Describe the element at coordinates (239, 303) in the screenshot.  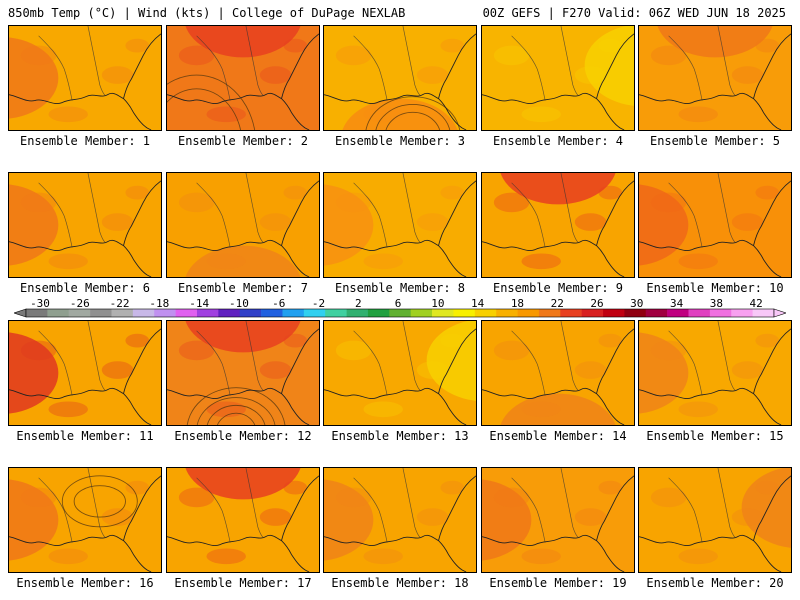
I see `colorbar-tick-label: -10` at that location.